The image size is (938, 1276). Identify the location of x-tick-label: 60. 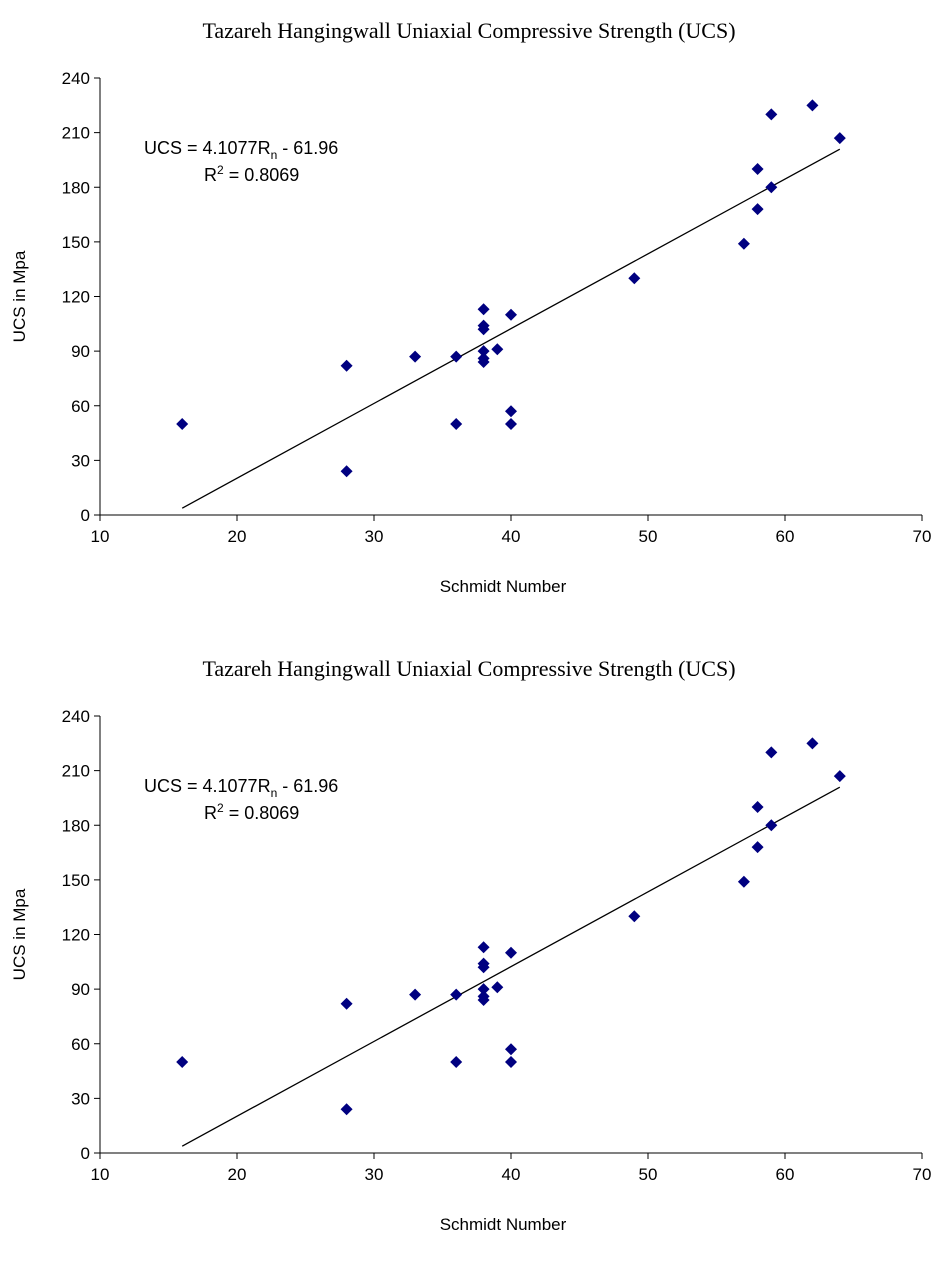
(785, 1174).